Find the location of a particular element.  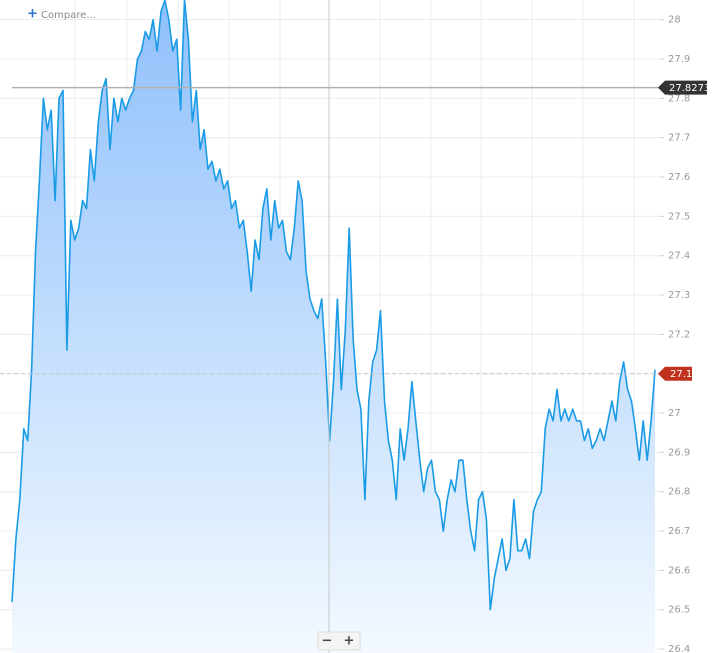

zoom-controls: − + is located at coordinates (339, 641).